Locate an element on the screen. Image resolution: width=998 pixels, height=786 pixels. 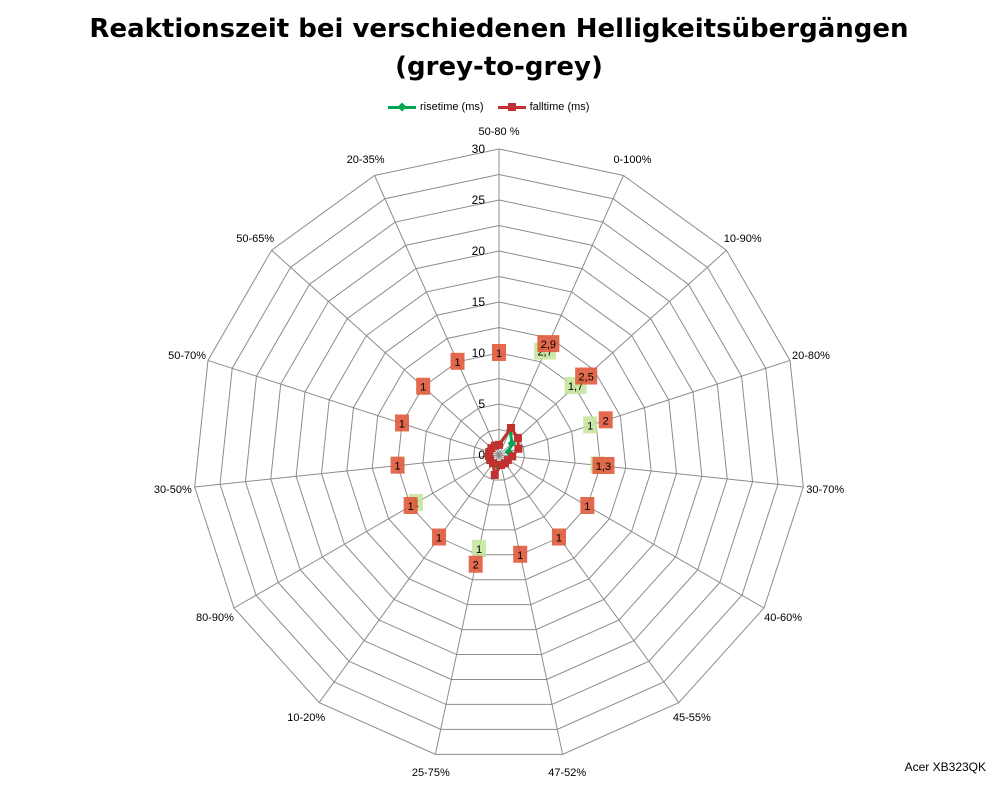
legend-falltime-swatch is located at coordinates (511, 107).